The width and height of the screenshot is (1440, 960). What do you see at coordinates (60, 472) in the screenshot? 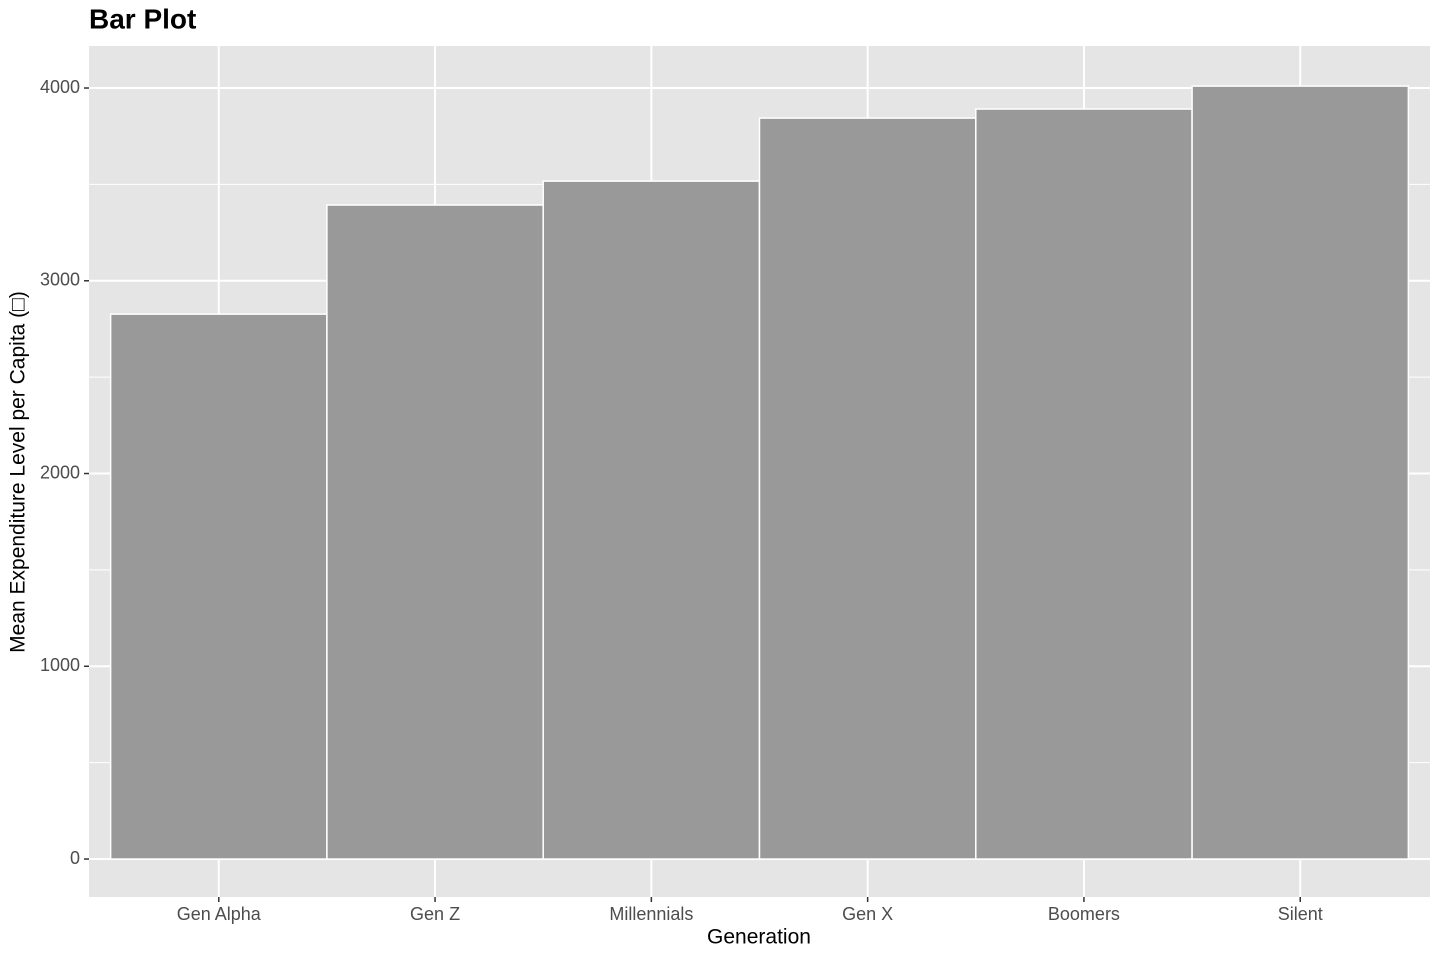
I see `y-tick-label: 2000` at bounding box center [60, 472].